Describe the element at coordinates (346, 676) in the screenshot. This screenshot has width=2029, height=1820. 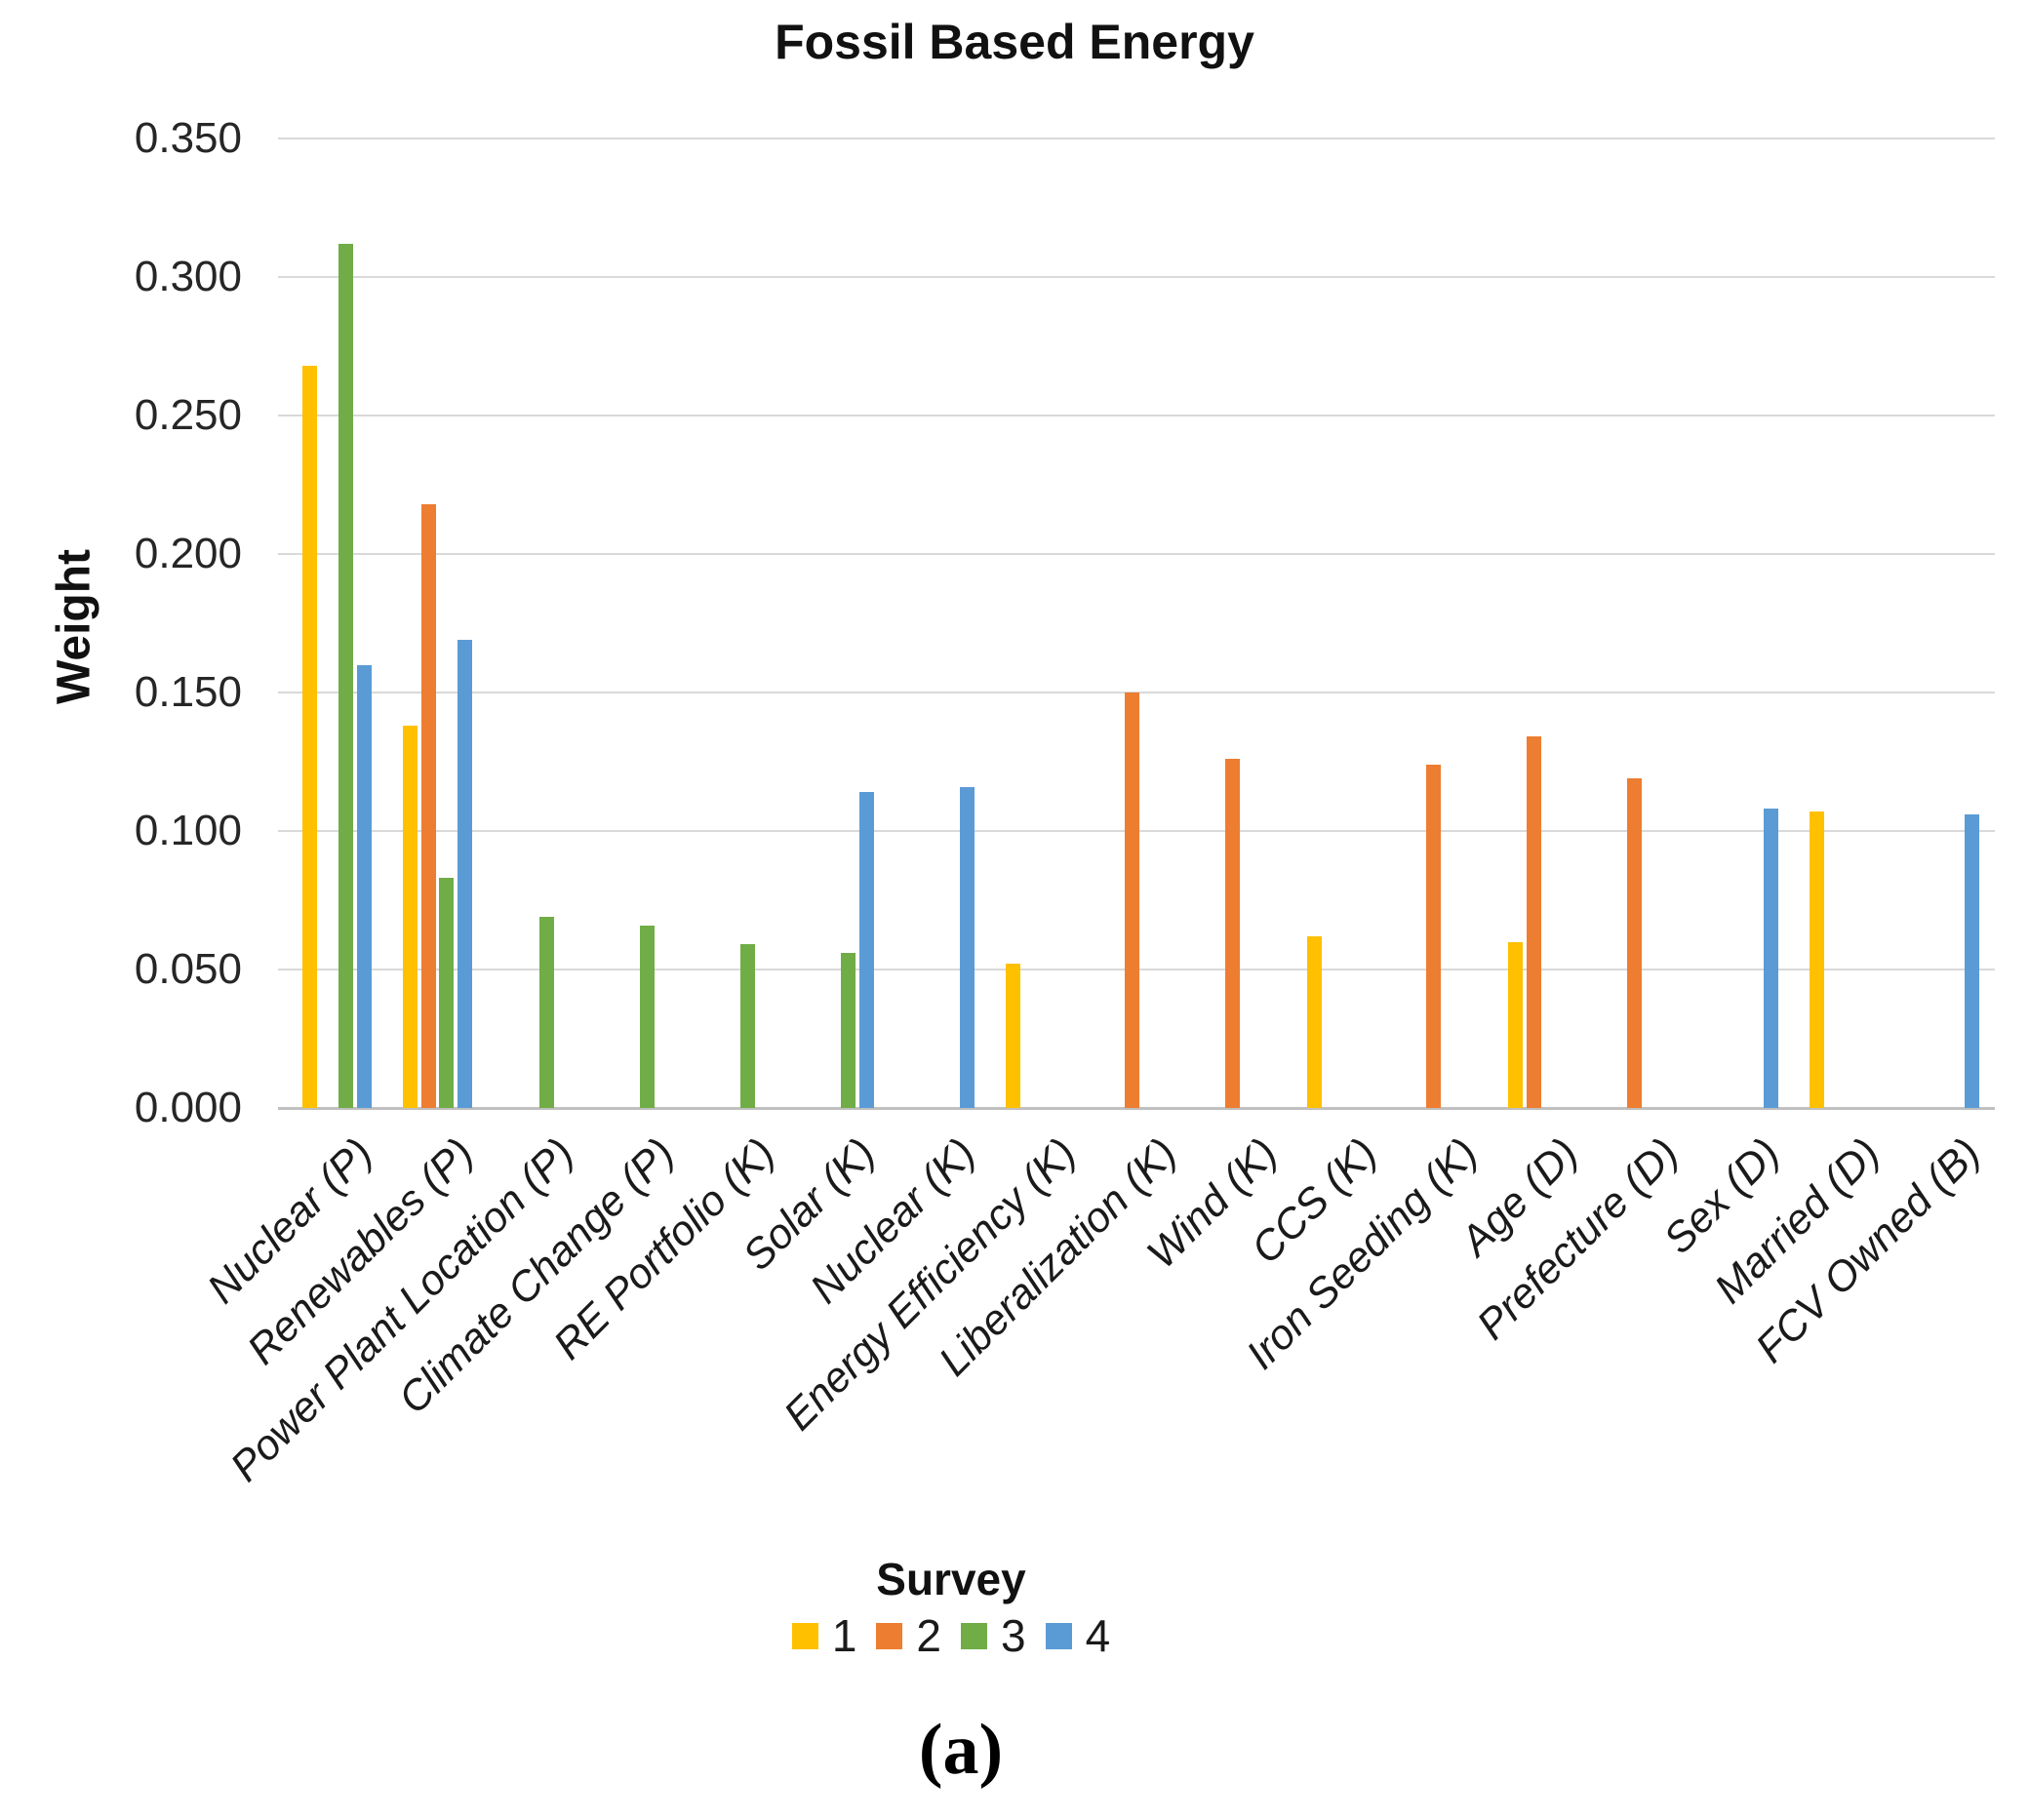
I see `bar-survey3-nuclear-p` at that location.